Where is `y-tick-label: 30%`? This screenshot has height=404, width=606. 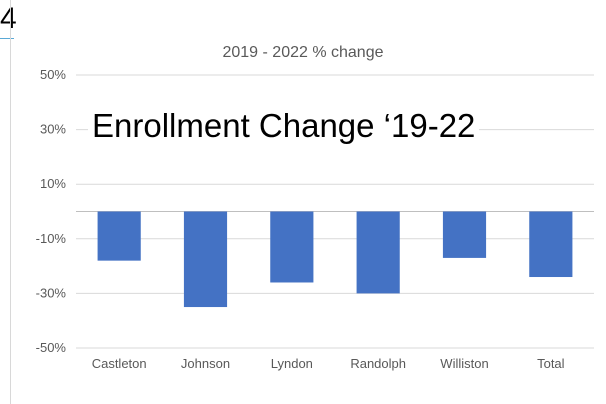
y-tick-label: 30% is located at coordinates (53, 129).